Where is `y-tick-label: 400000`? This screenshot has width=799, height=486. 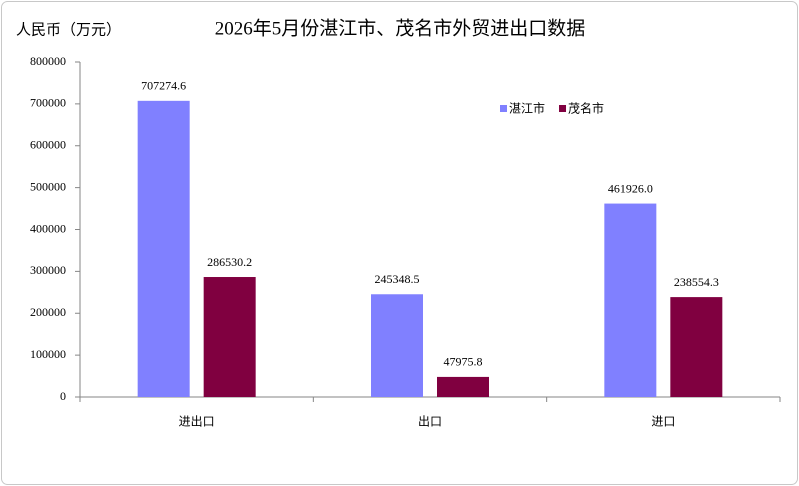
y-tick-label: 400000 is located at coordinates (48, 228).